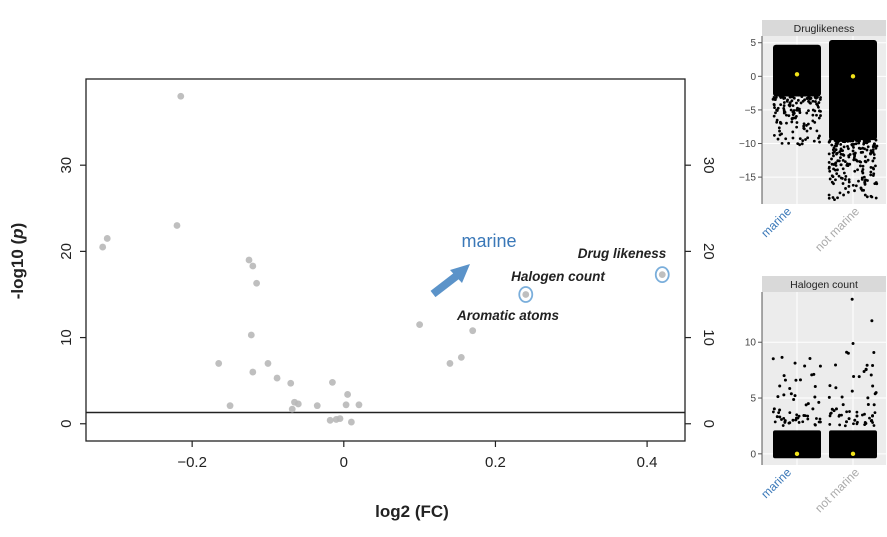 The height and width of the screenshot is (537, 887). Describe the element at coordinates (853, 76) in the screenshot. I see `median-point` at that location.